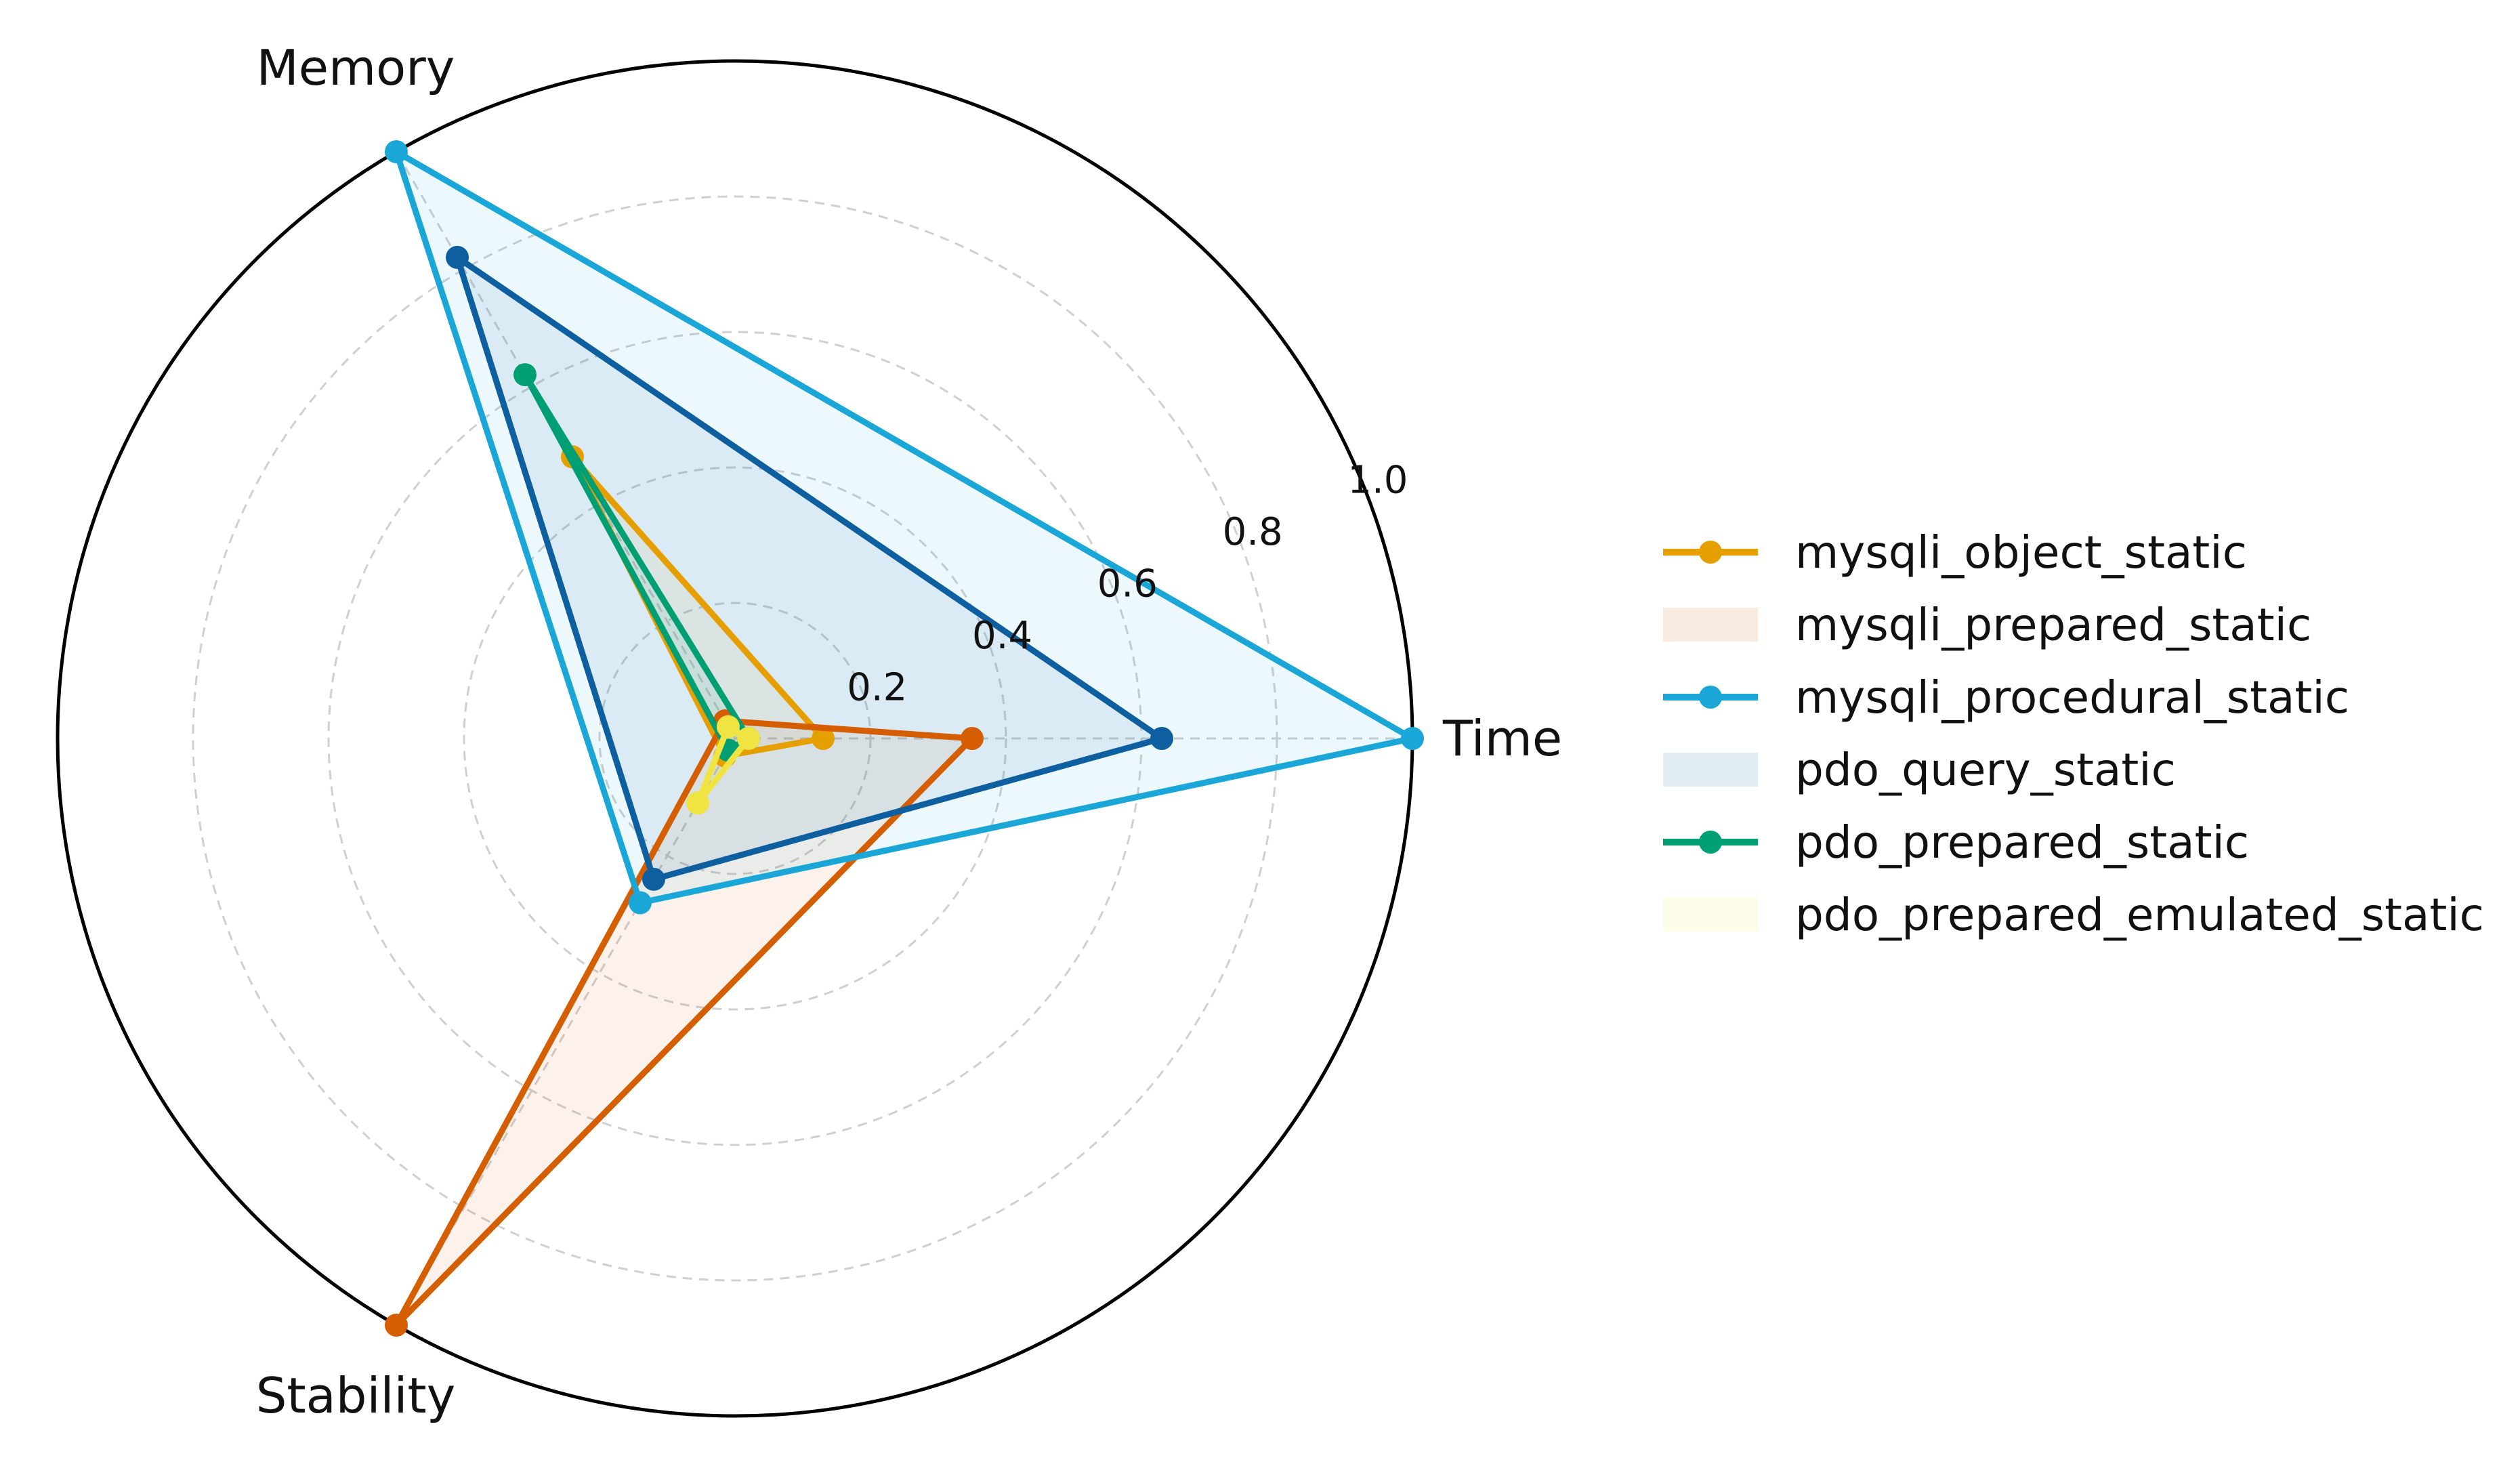 This screenshot has width=2520, height=1483. What do you see at coordinates (2053, 625) in the screenshot?
I see `legend-label: mysqli_prepared_static` at bounding box center [2053, 625].